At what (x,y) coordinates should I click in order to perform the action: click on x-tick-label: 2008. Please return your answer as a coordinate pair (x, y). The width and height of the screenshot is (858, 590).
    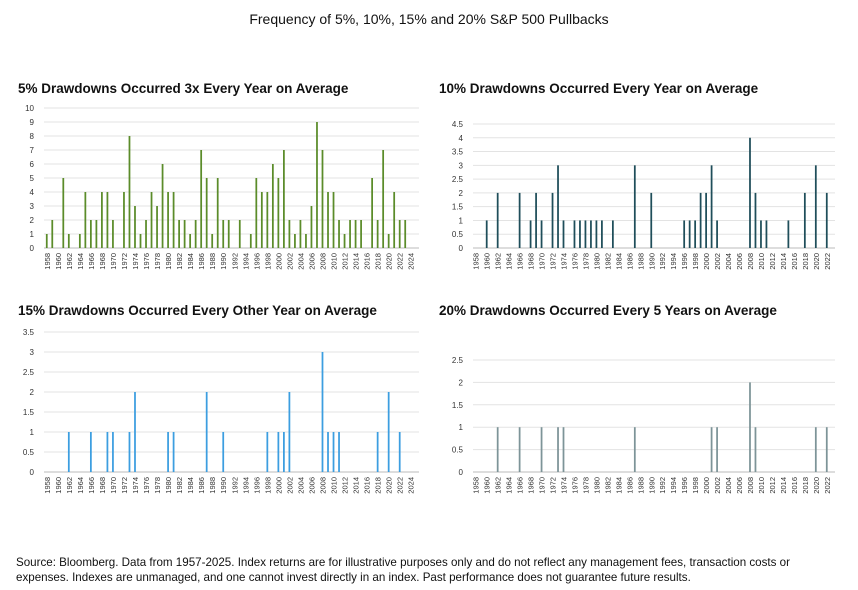
    Looking at the image, I should click on (750, 485).